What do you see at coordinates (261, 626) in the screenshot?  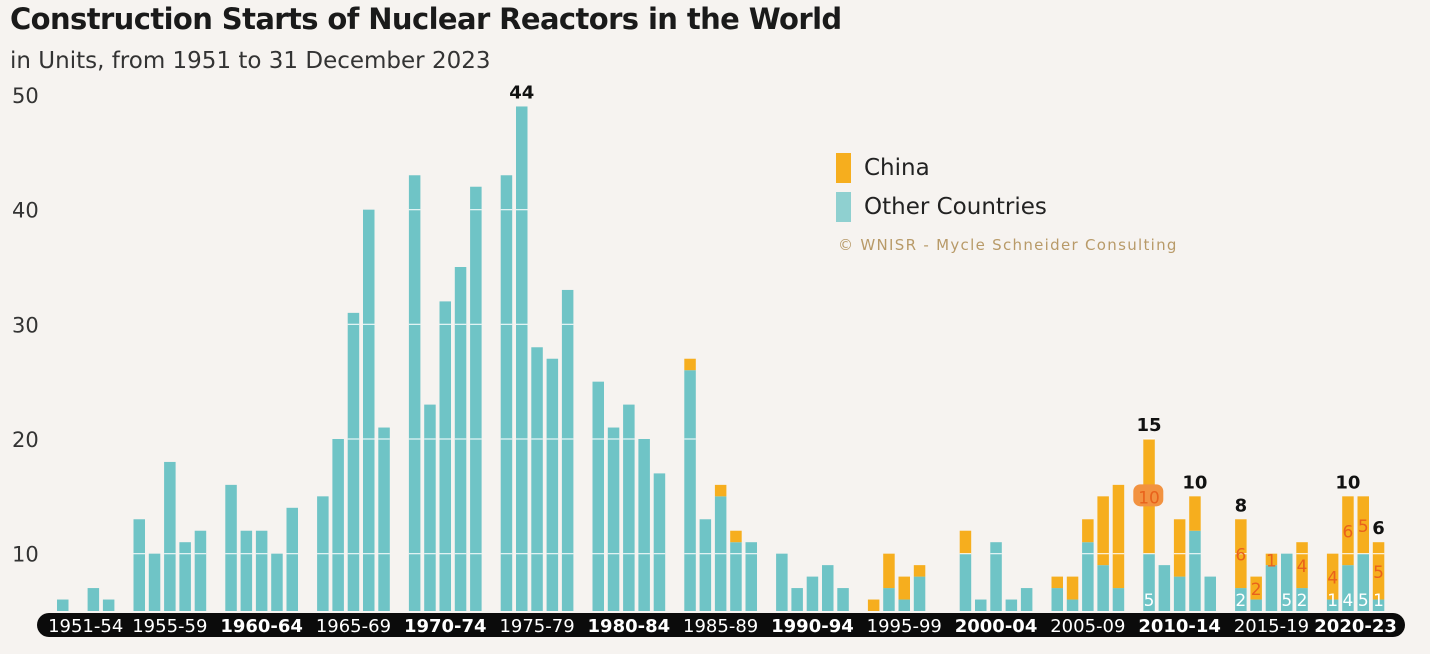 I see `x-group-label: 1960-64` at bounding box center [261, 626].